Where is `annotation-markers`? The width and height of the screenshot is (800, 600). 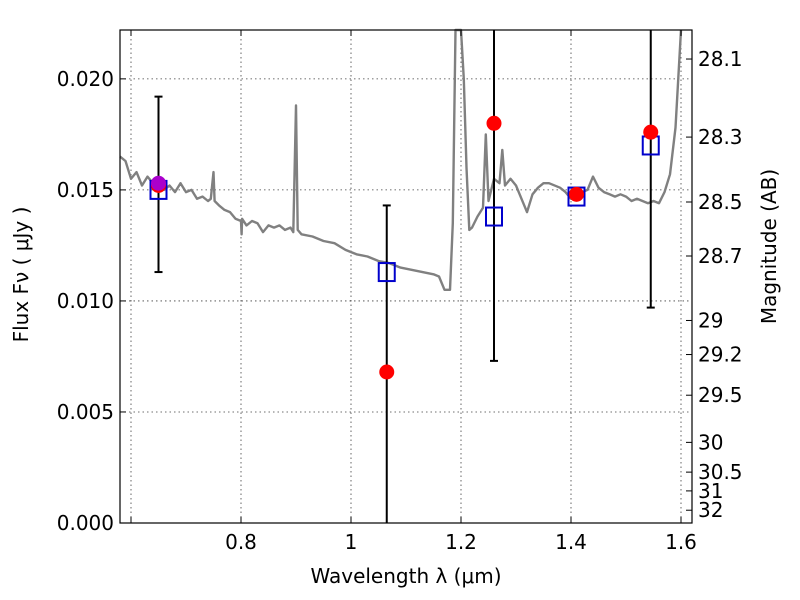 annotation-markers is located at coordinates (158, 183).